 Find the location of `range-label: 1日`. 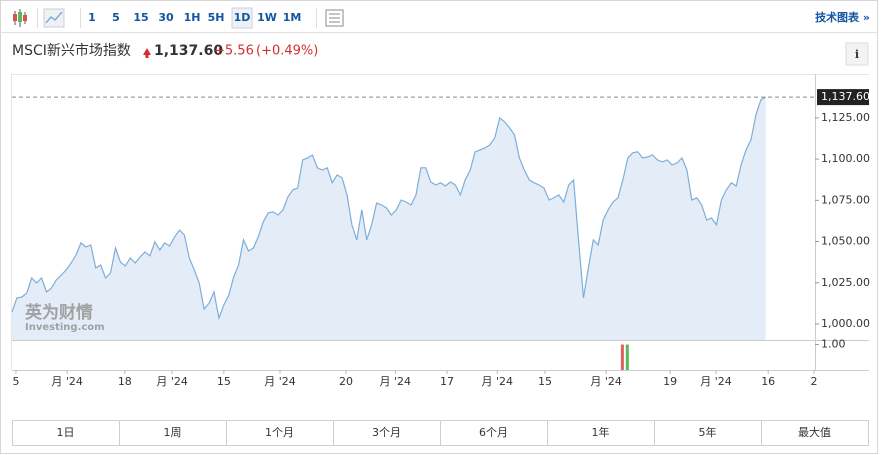

range-label: 1日 is located at coordinates (66, 432).